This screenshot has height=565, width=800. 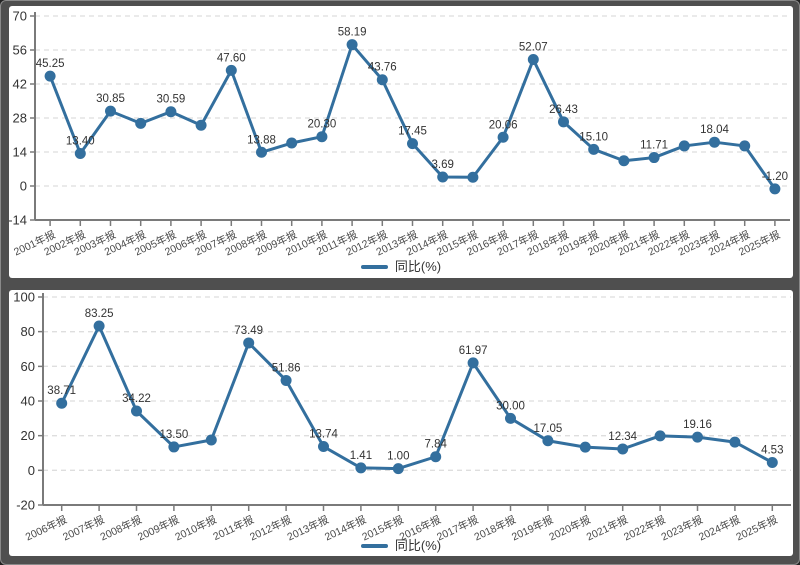 I want to click on y-axis-tick-label: 42, so click(x=20, y=84).